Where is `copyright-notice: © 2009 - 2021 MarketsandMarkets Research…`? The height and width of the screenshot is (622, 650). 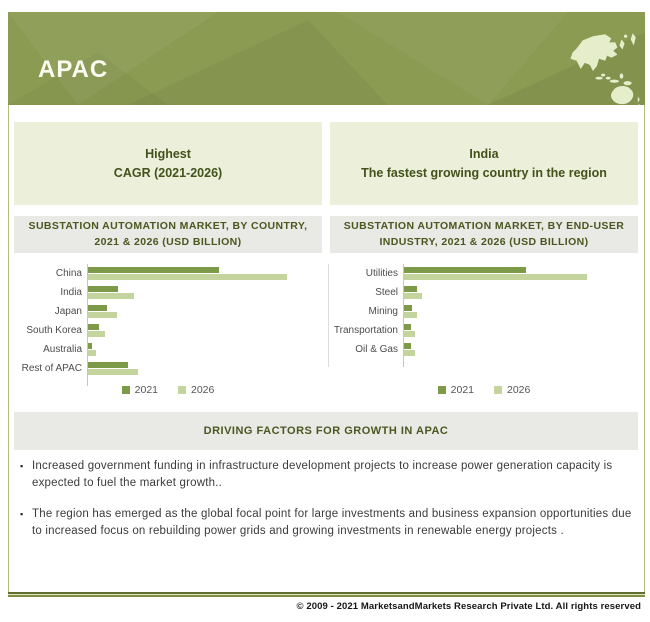
copyright-notice: © 2009 - 2021 MarketsandMarkets Research… is located at coordinates (468, 606).